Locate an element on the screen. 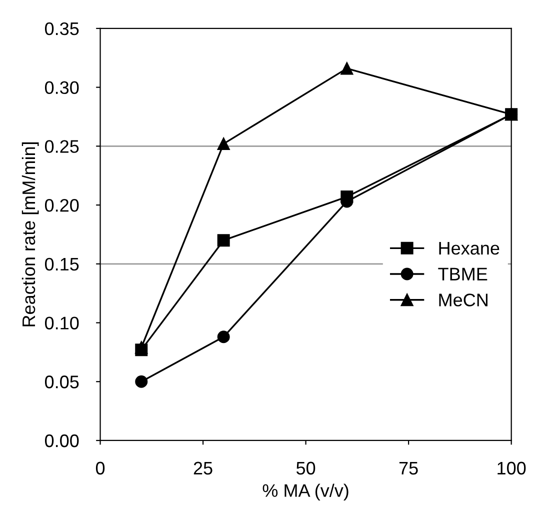  y-tick-label: 0.30 is located at coordinates (61, 87).